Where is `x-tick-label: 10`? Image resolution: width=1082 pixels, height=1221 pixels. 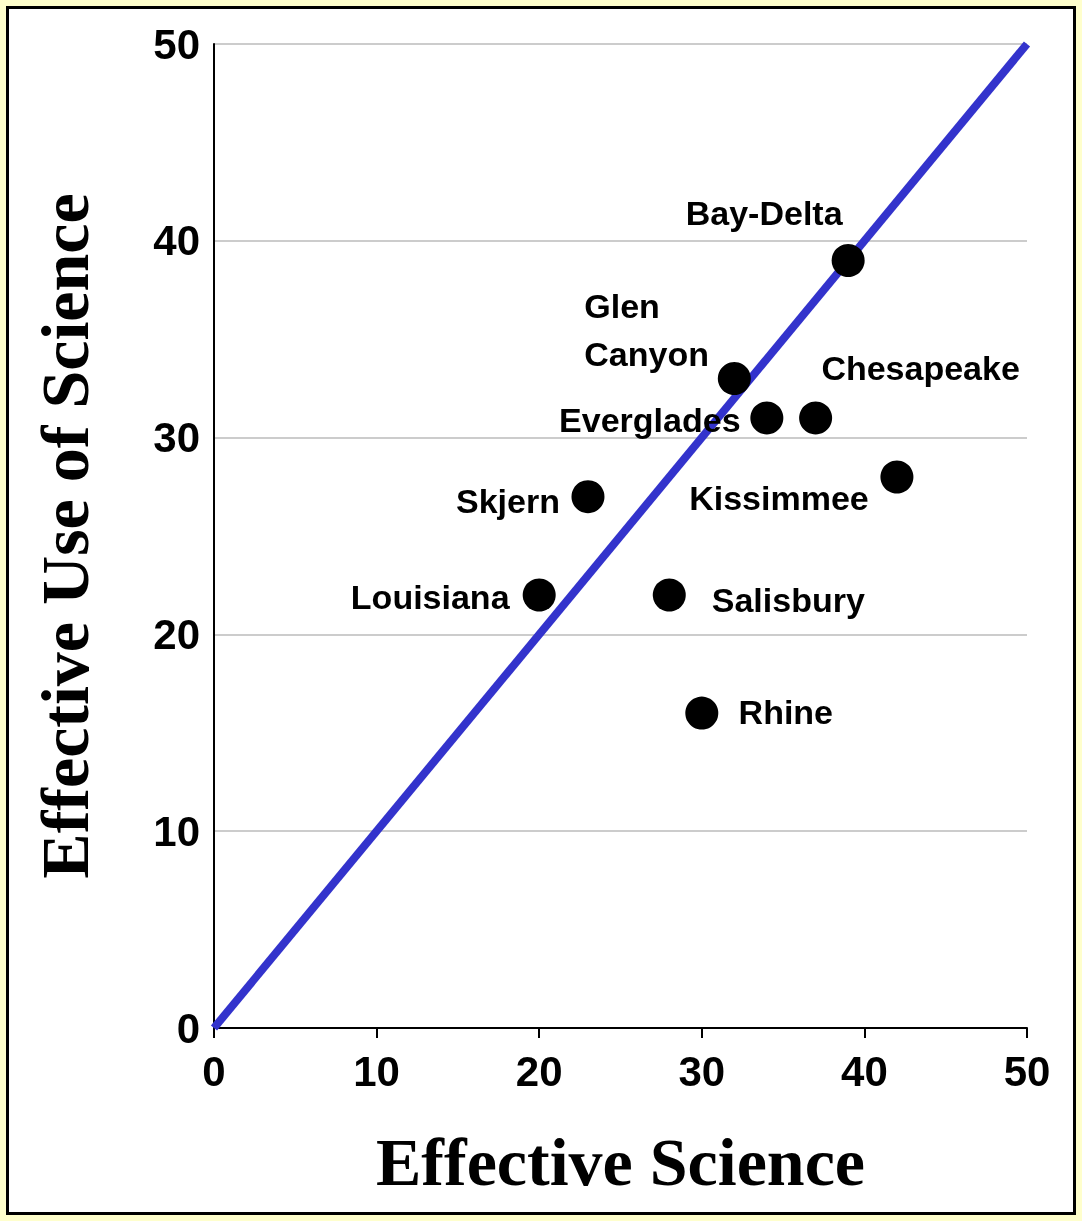 x-tick-label: 10 is located at coordinates (376, 1071).